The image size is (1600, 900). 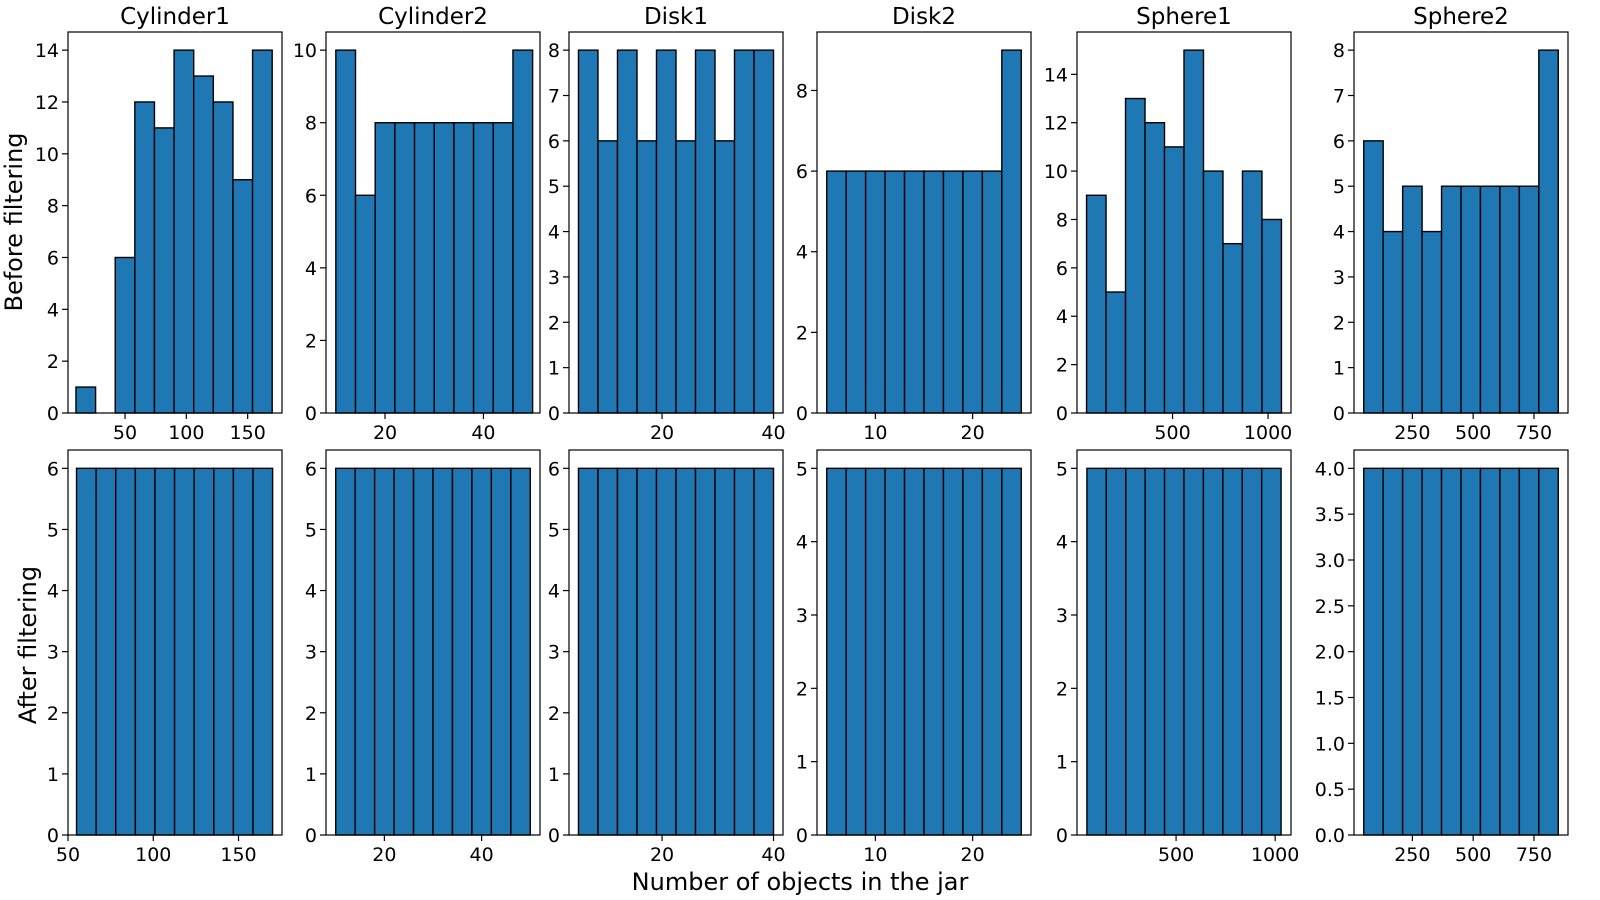 I want to click on panel-title: Cylinder1, so click(x=175, y=17).